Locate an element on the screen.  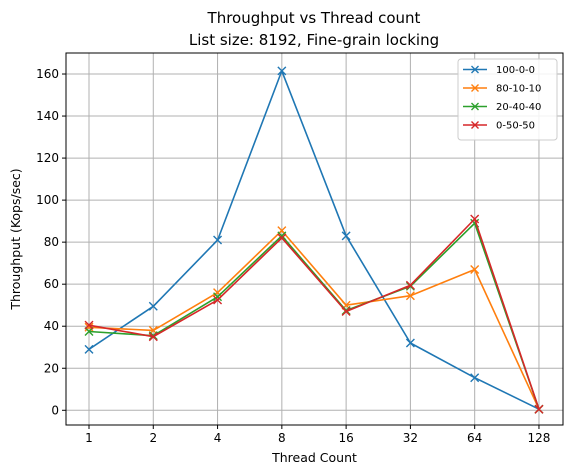
legend: 100-0-0 80-10-10 20-40-40 0-50-50 is located at coordinates (507, 99).